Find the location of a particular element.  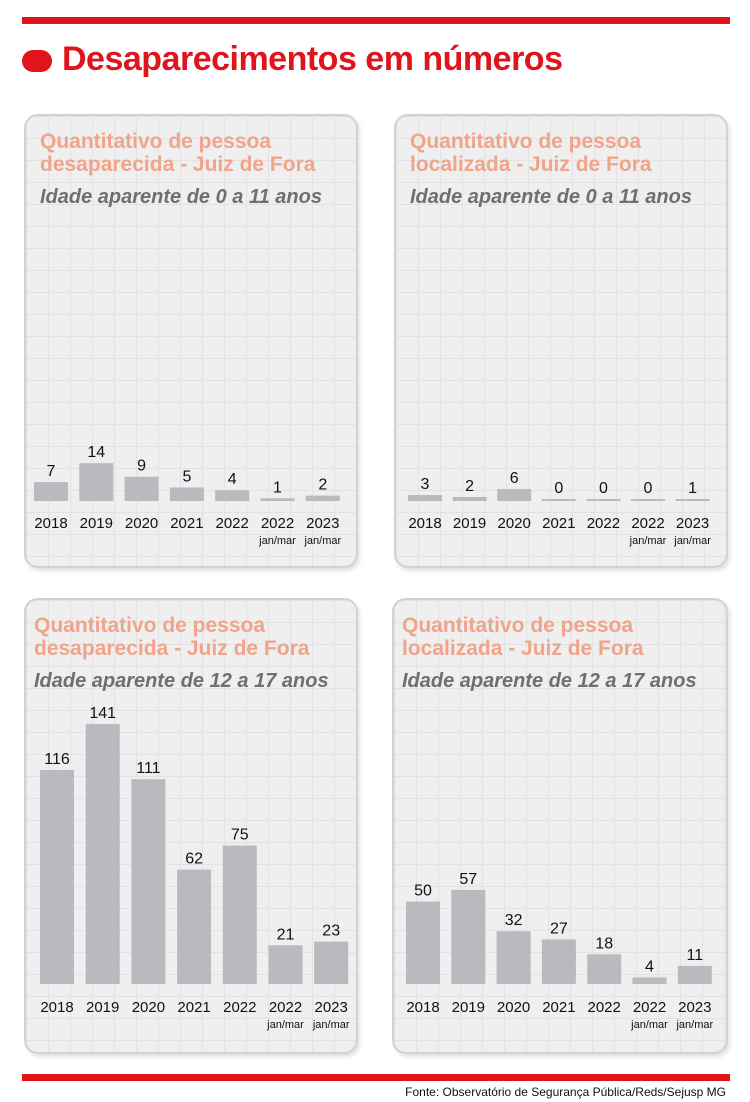

value-label: 23 is located at coordinates (331, 931).